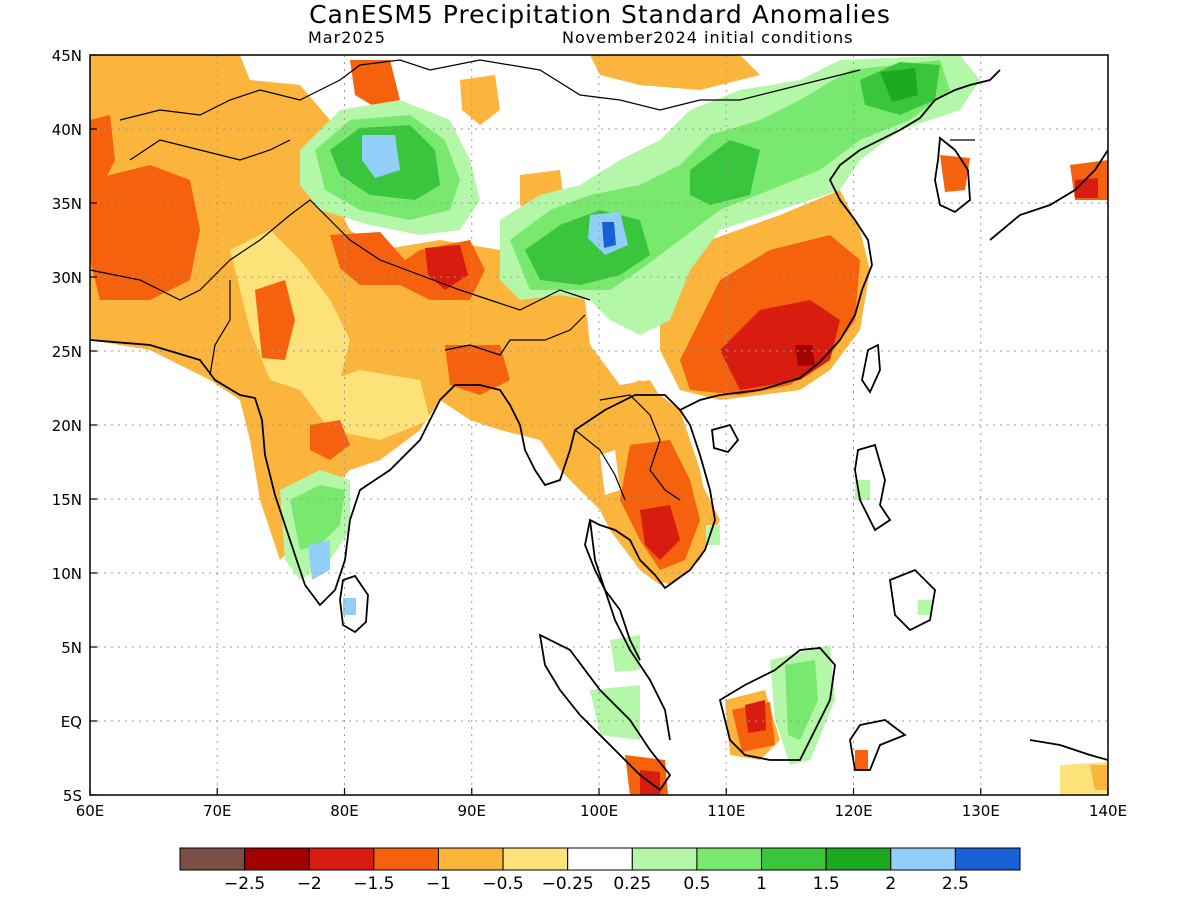  I want to click on colorbar-label: 2, so click(890, 884).